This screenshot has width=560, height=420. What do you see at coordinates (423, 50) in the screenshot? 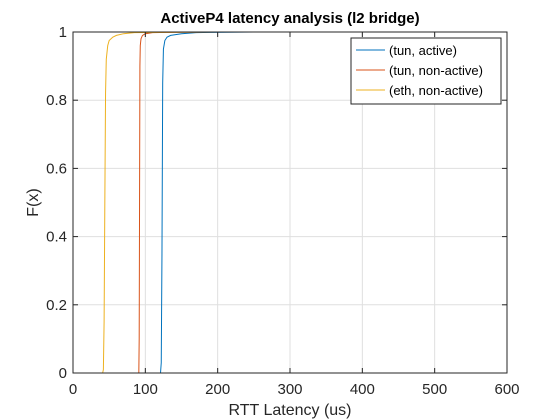
I see `legend-label-0: (tun, active)` at bounding box center [423, 50].